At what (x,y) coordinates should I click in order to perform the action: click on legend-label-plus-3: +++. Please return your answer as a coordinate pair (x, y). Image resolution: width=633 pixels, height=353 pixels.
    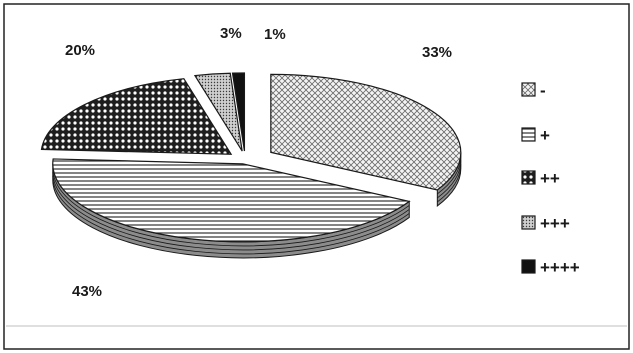
    Looking at the image, I should click on (555, 223).